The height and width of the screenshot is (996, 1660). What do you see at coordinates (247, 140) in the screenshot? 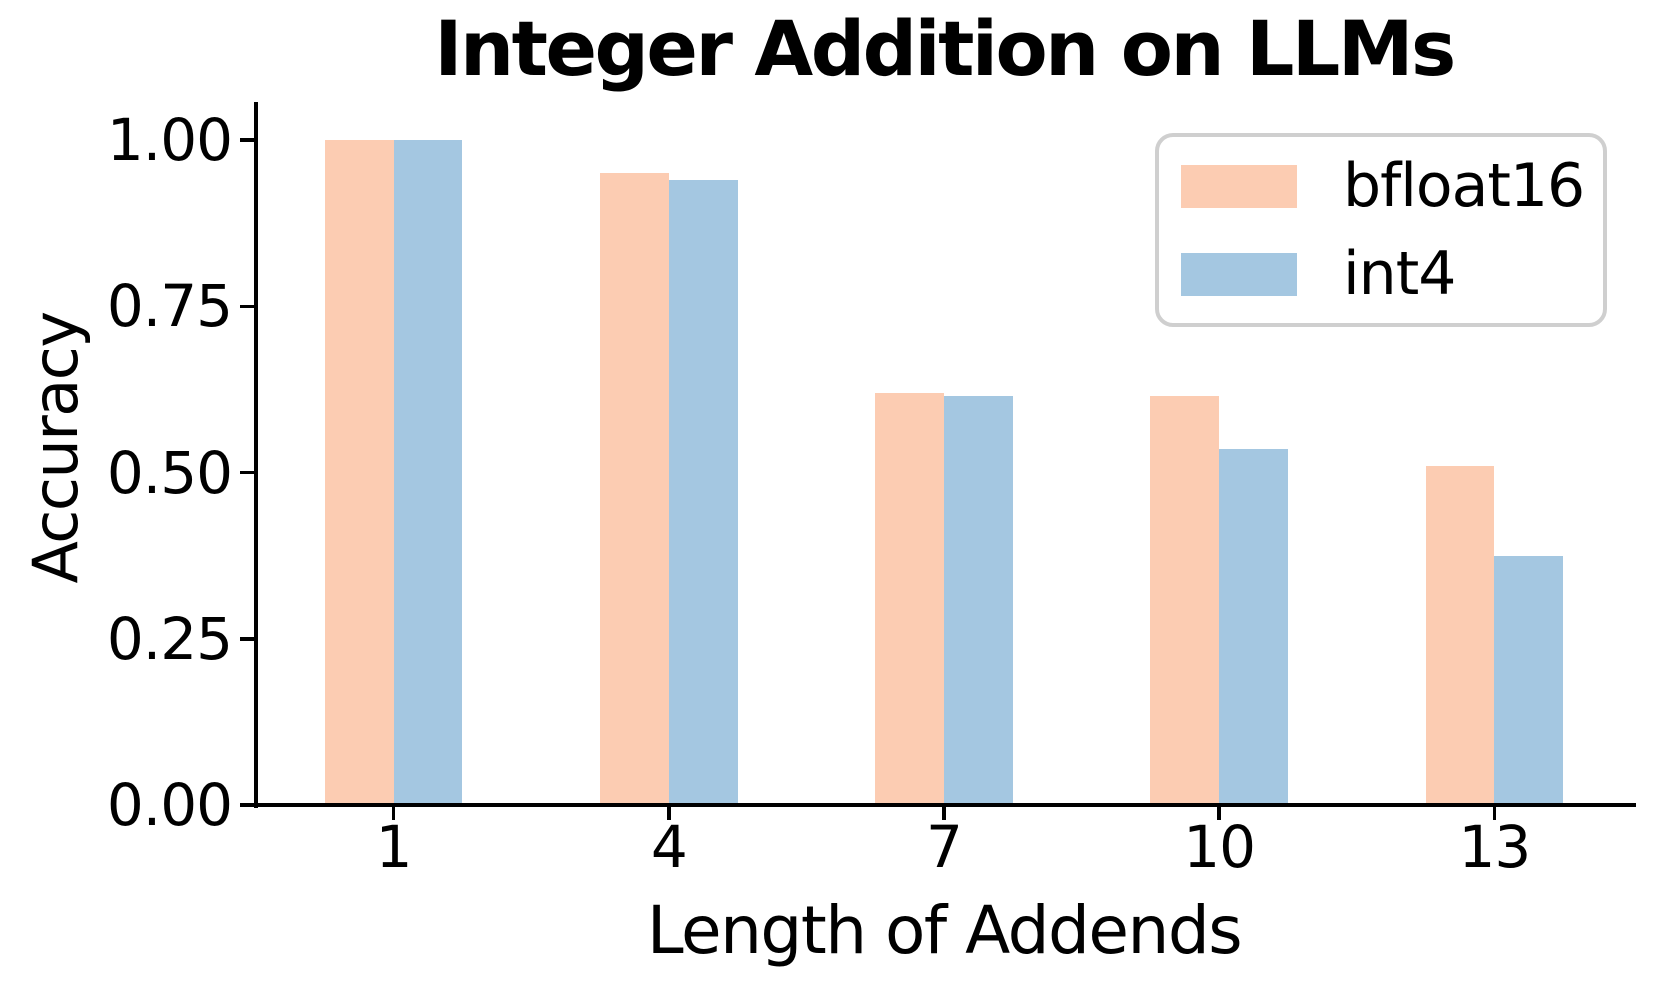
I see `y-tick-mark-1.00` at bounding box center [247, 140].